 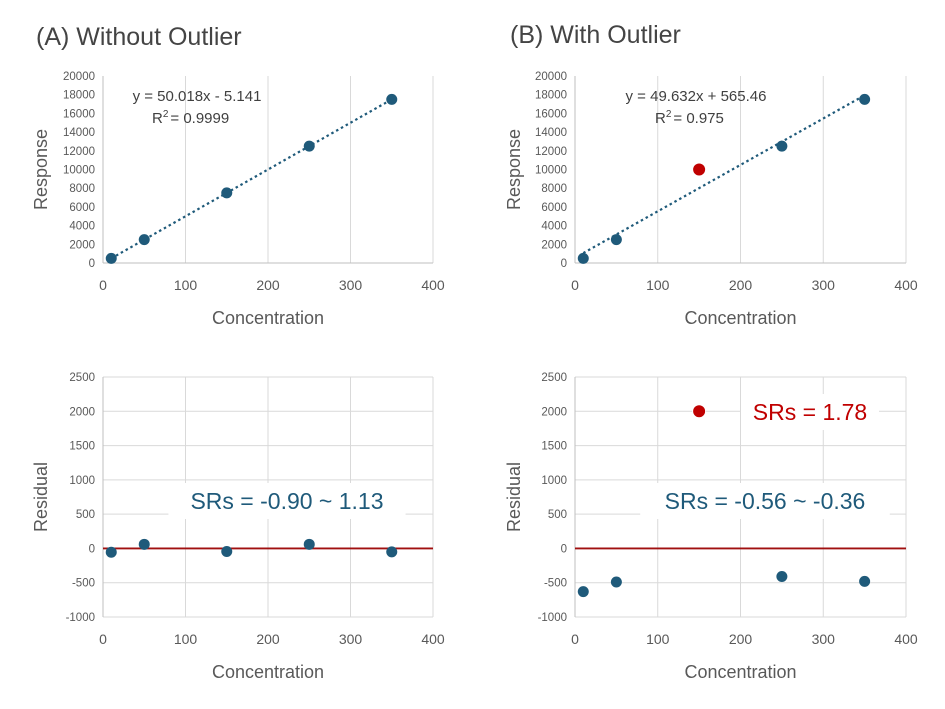 What do you see at coordinates (197, 96) in the screenshot?
I see `trendline-equation: y = 50.018x - 5.141` at bounding box center [197, 96].